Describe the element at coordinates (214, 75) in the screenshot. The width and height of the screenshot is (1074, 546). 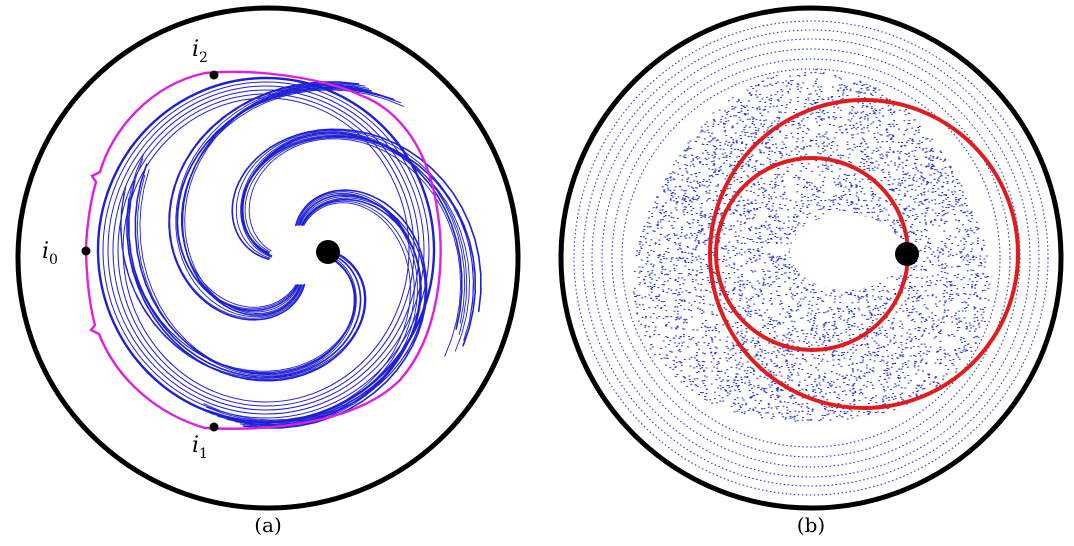
I see `point-i2-marker` at that location.